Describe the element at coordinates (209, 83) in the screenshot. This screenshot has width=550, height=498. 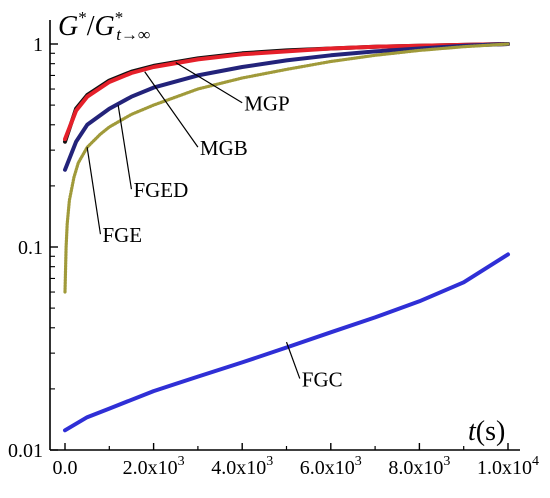
I see `annotation-leader-mgp` at that location.